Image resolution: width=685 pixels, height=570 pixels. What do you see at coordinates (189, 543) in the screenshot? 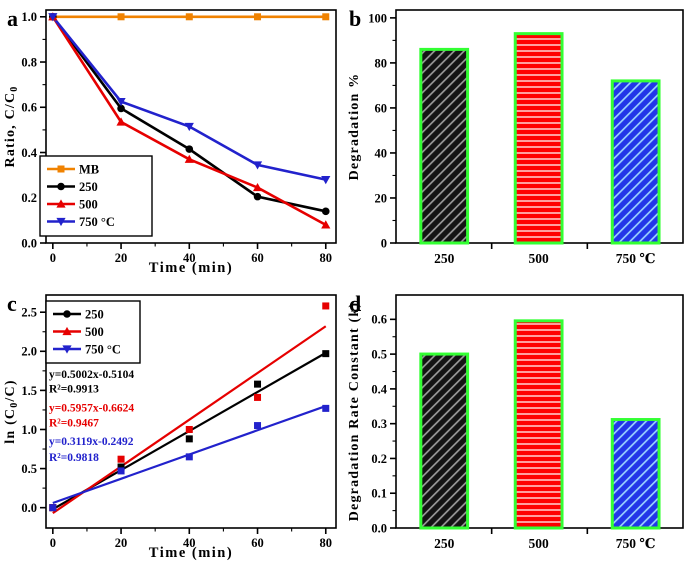
I see `x-tick-label: 40` at bounding box center [189, 543].